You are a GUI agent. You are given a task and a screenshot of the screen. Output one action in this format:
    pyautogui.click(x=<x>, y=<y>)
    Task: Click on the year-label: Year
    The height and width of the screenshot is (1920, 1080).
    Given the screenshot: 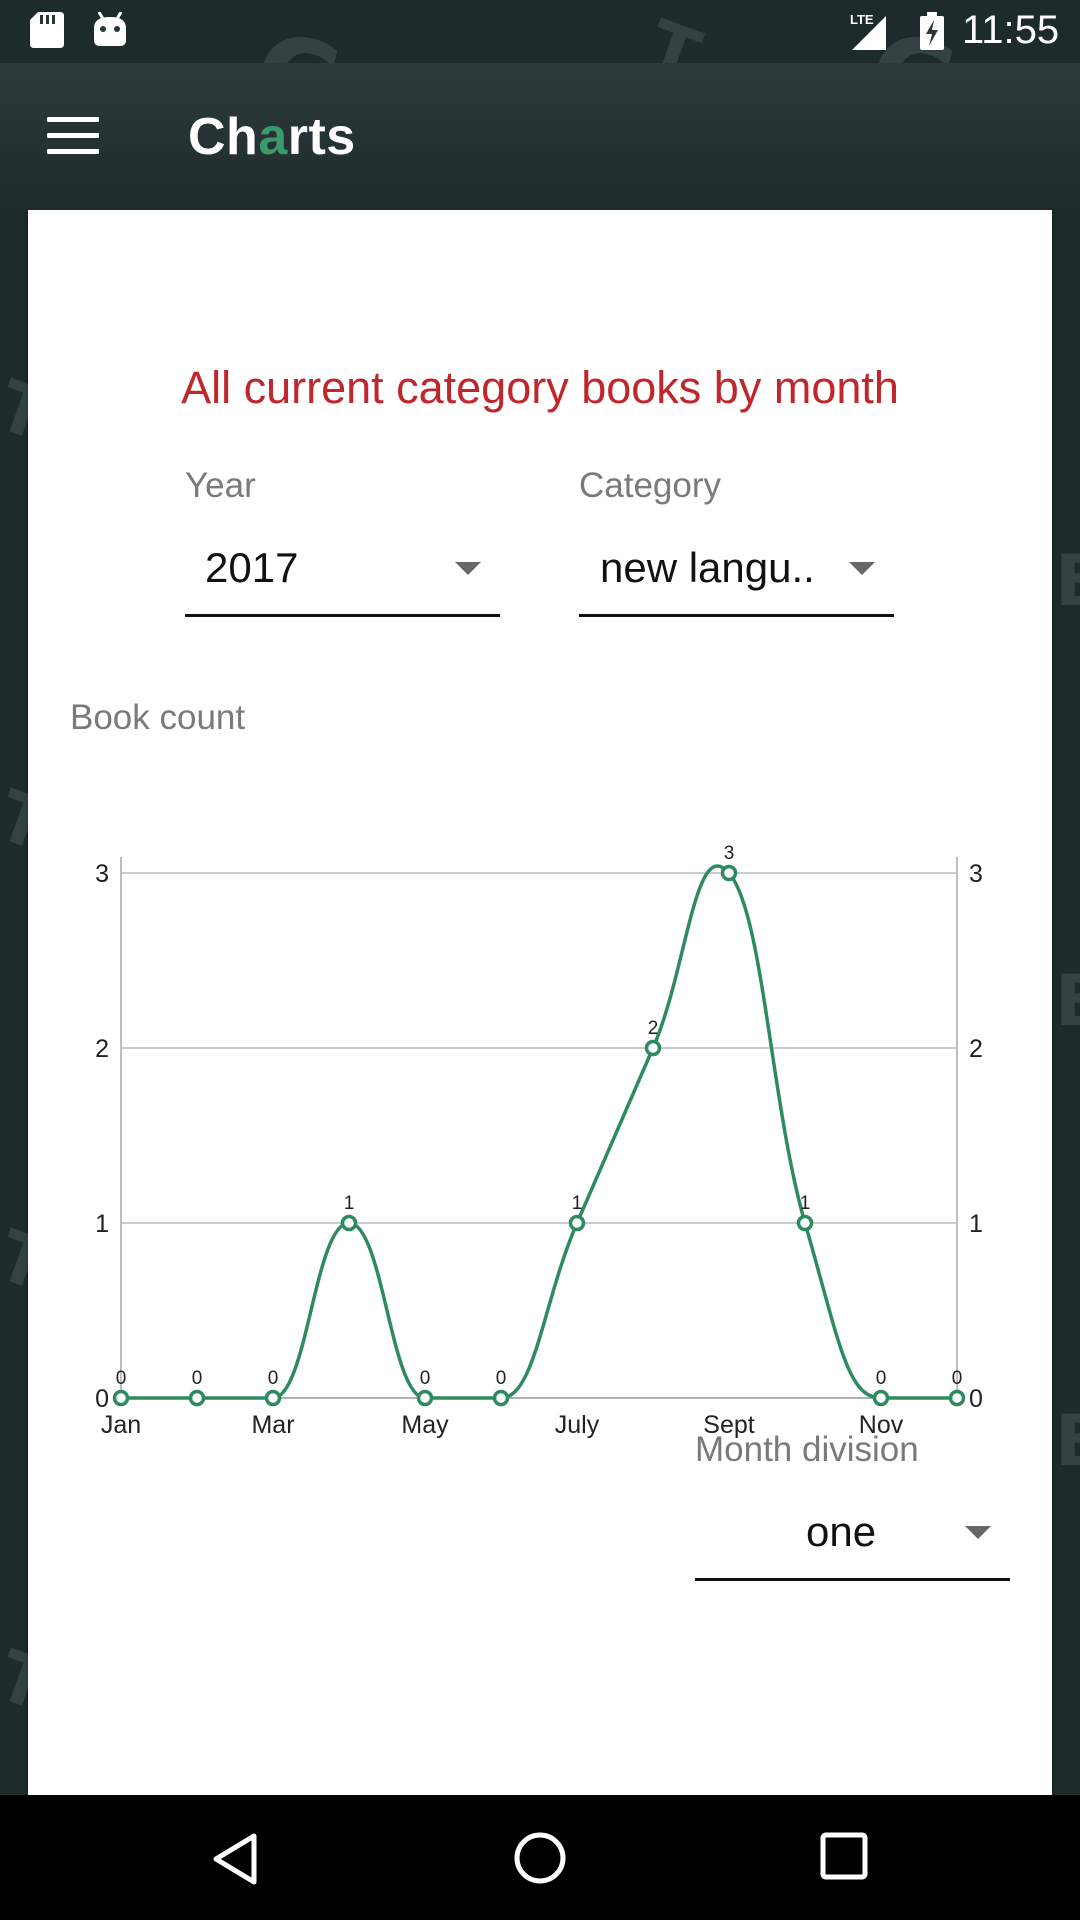 What is the action you would take?
    pyautogui.click(x=220, y=485)
    